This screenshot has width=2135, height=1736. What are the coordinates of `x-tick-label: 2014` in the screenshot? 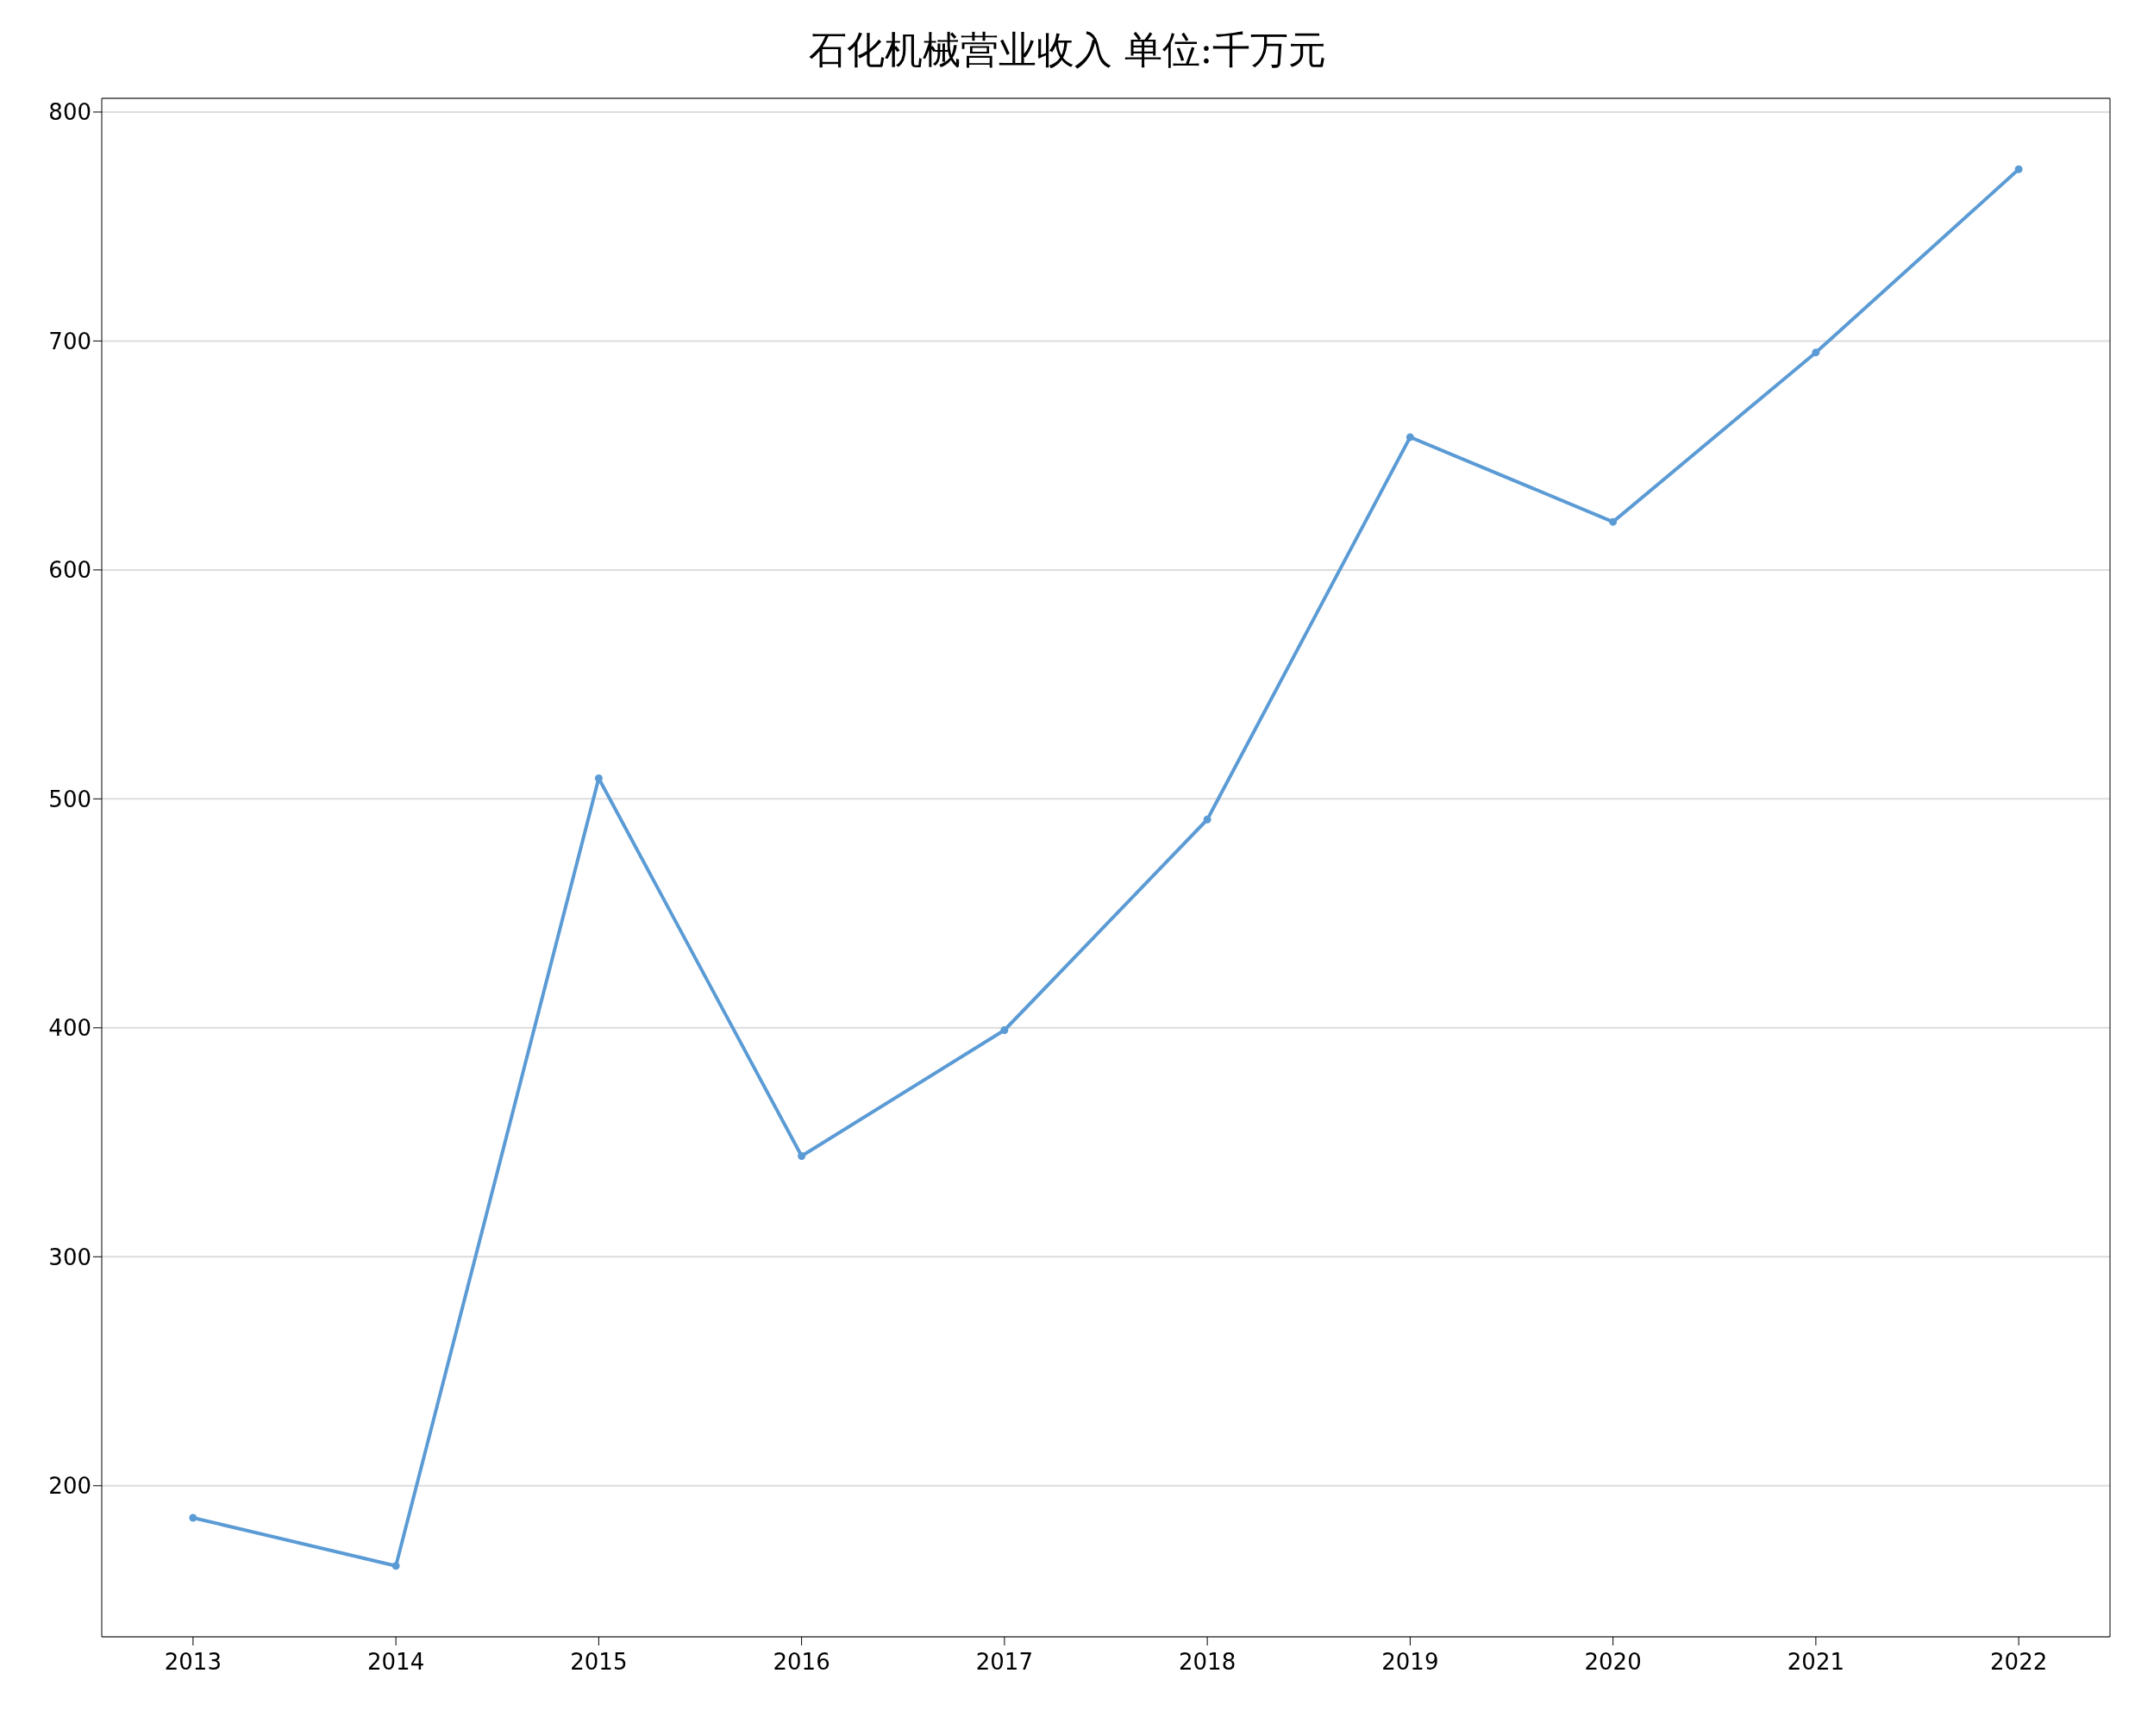 It's located at (396, 1662).